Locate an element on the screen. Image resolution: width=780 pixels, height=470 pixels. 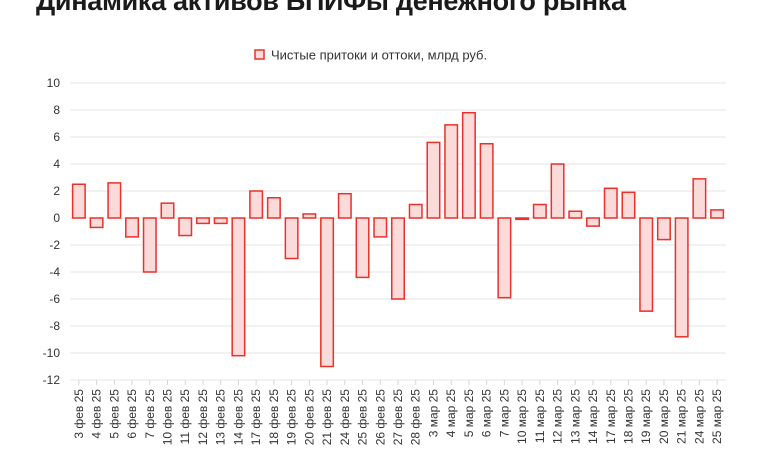
x-tick-label: 24 мар 25 is located at coordinates (699, 416).